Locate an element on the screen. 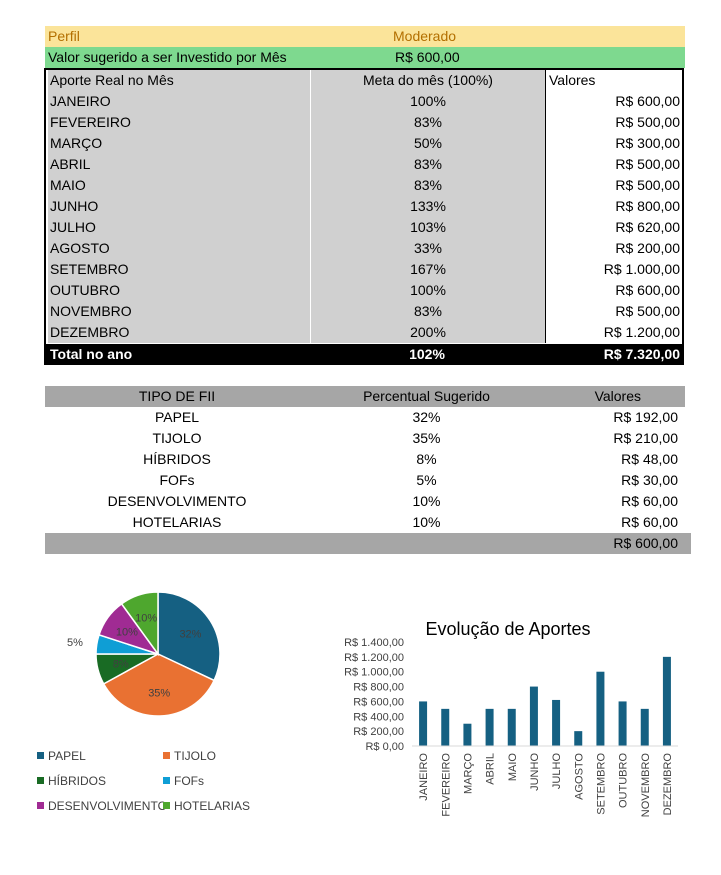 The image size is (721, 875). fii-row: FOFs 5% R$ 30,00 is located at coordinates (365, 480).